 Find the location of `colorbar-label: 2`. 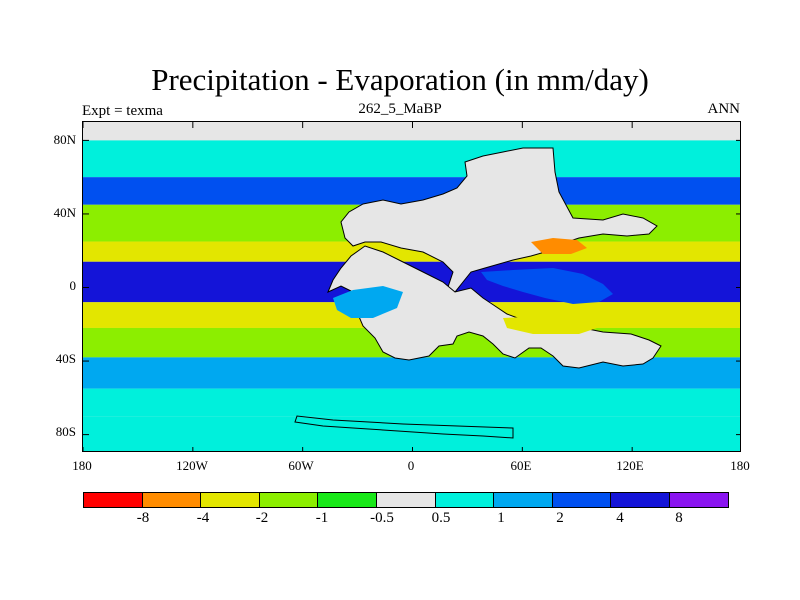

colorbar-label: 2 is located at coordinates (560, 518).